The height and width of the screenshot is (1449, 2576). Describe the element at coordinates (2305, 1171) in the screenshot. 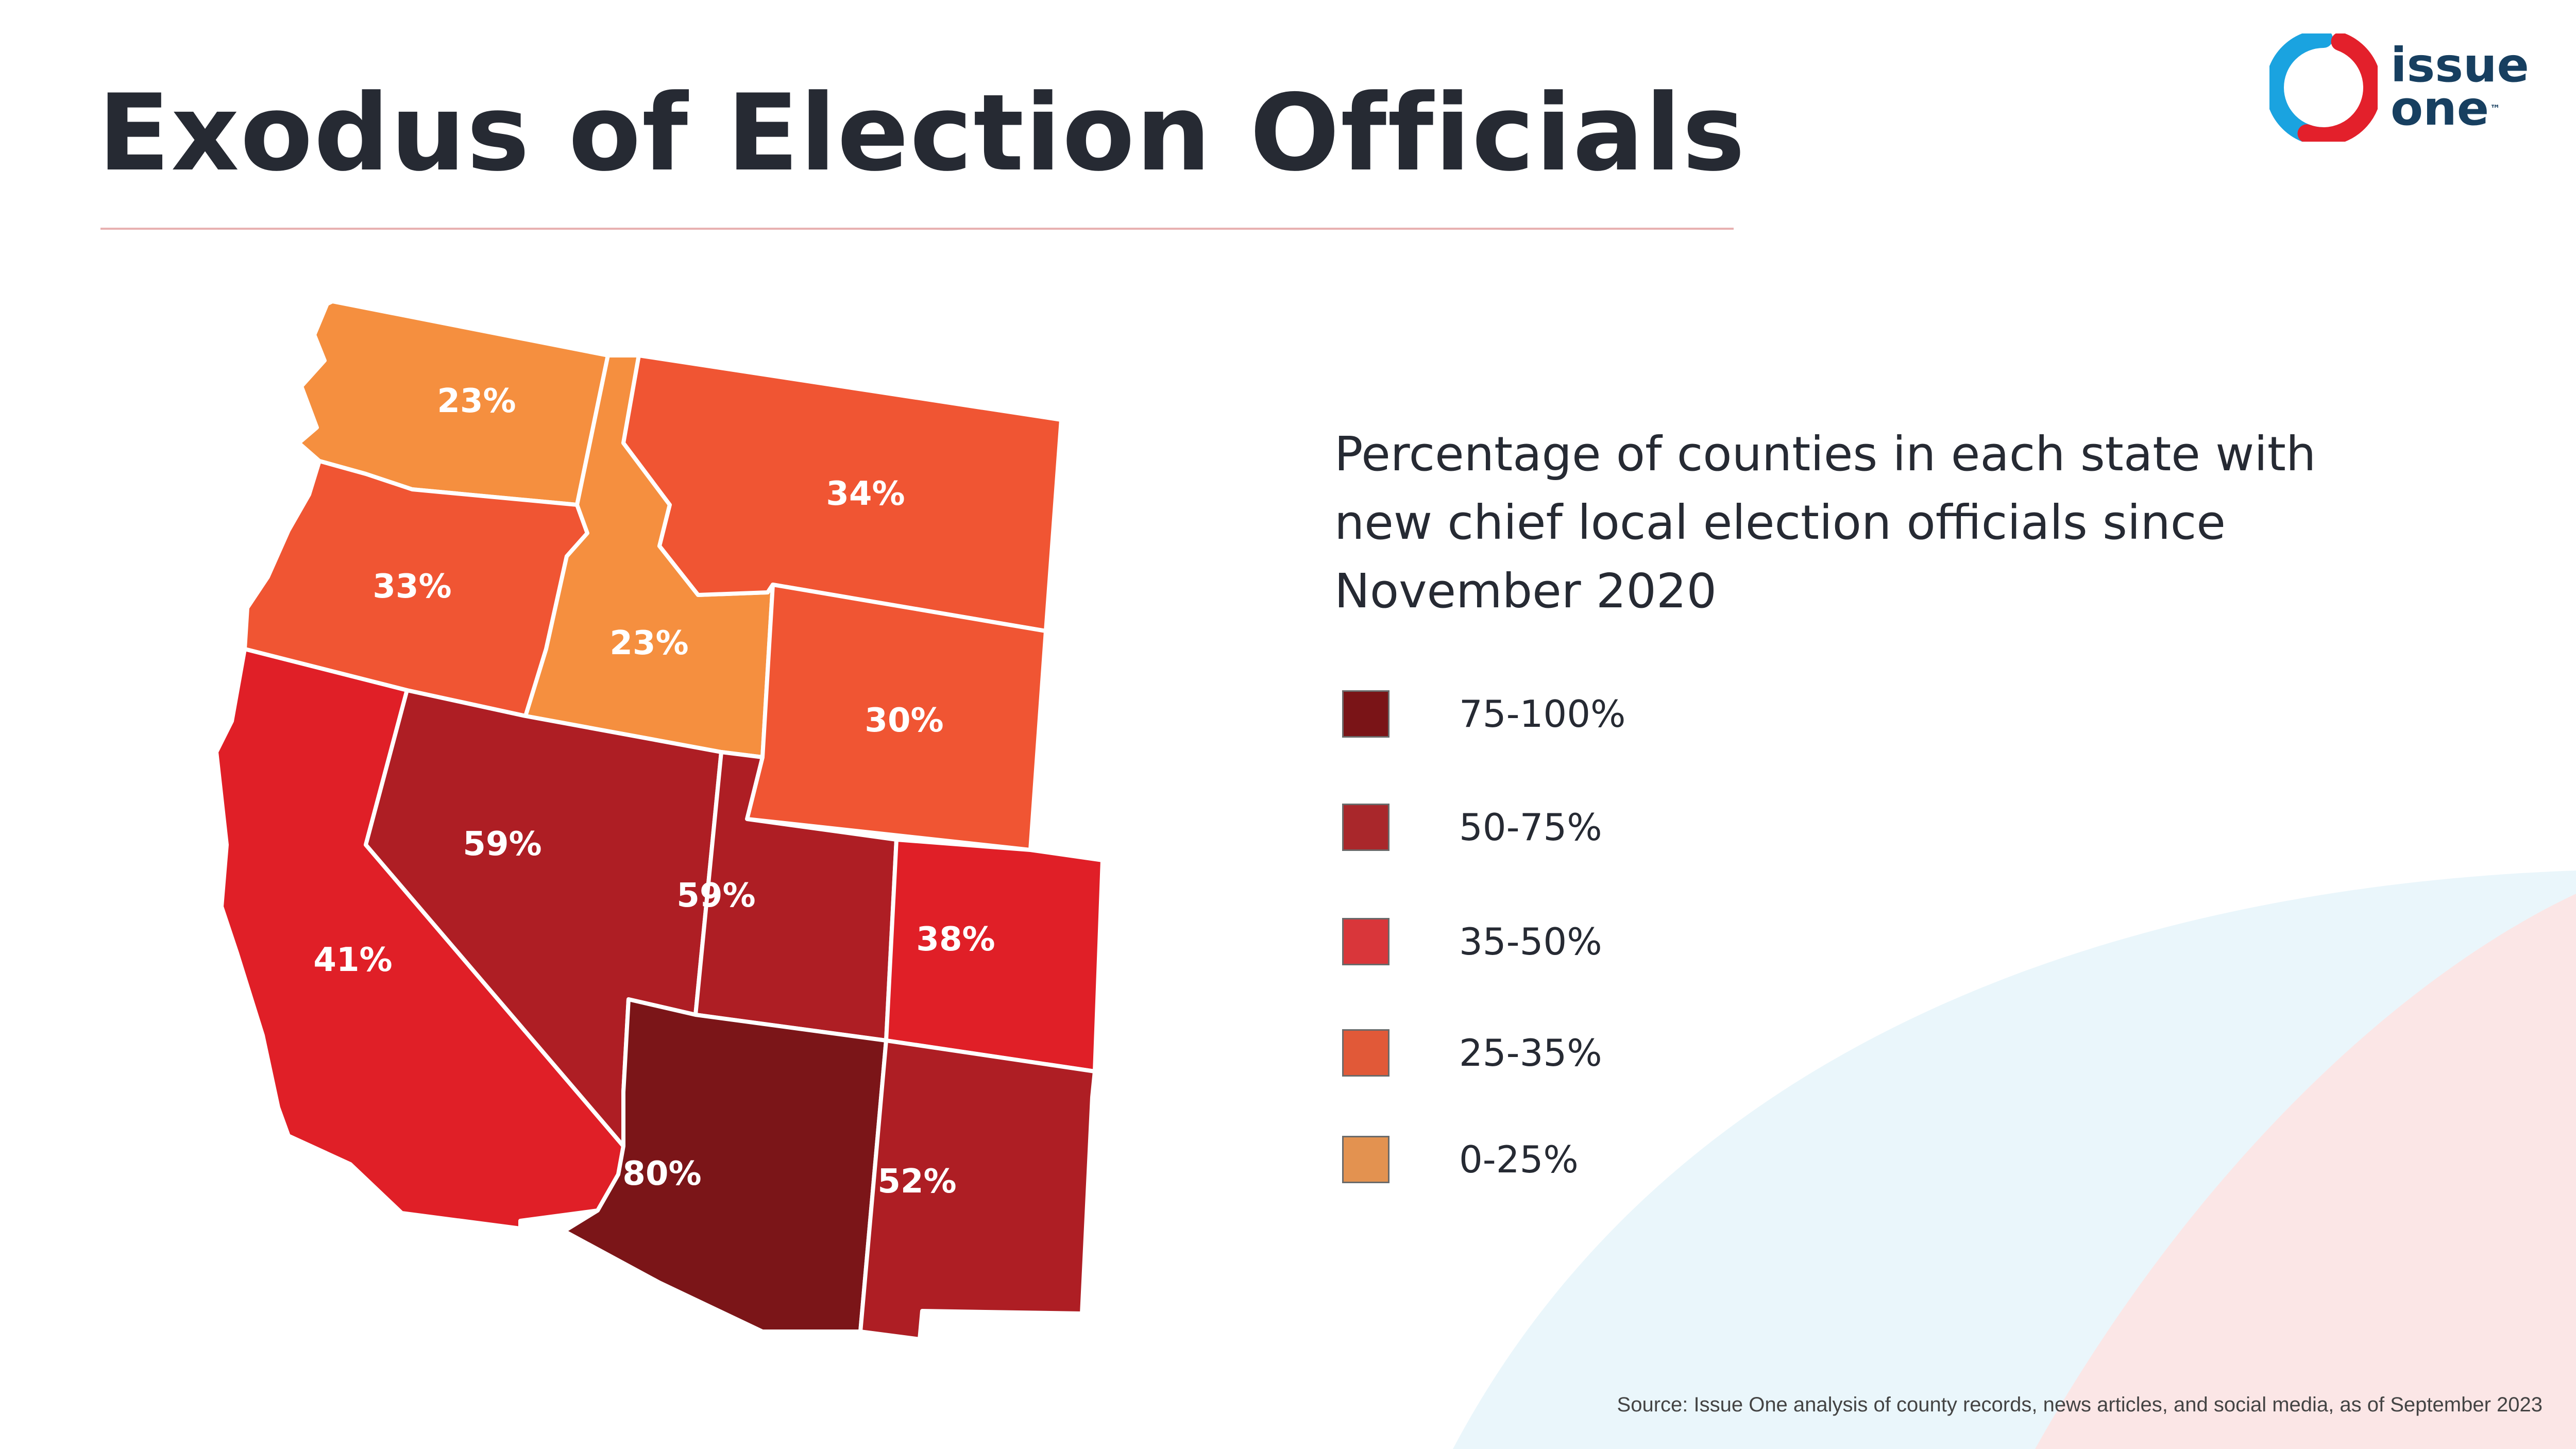

I see `background-arc-pink` at that location.